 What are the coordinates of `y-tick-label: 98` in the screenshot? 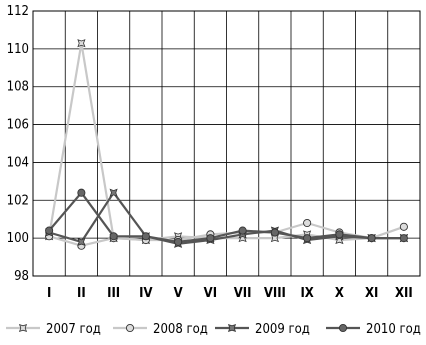 It's located at (21, 276).